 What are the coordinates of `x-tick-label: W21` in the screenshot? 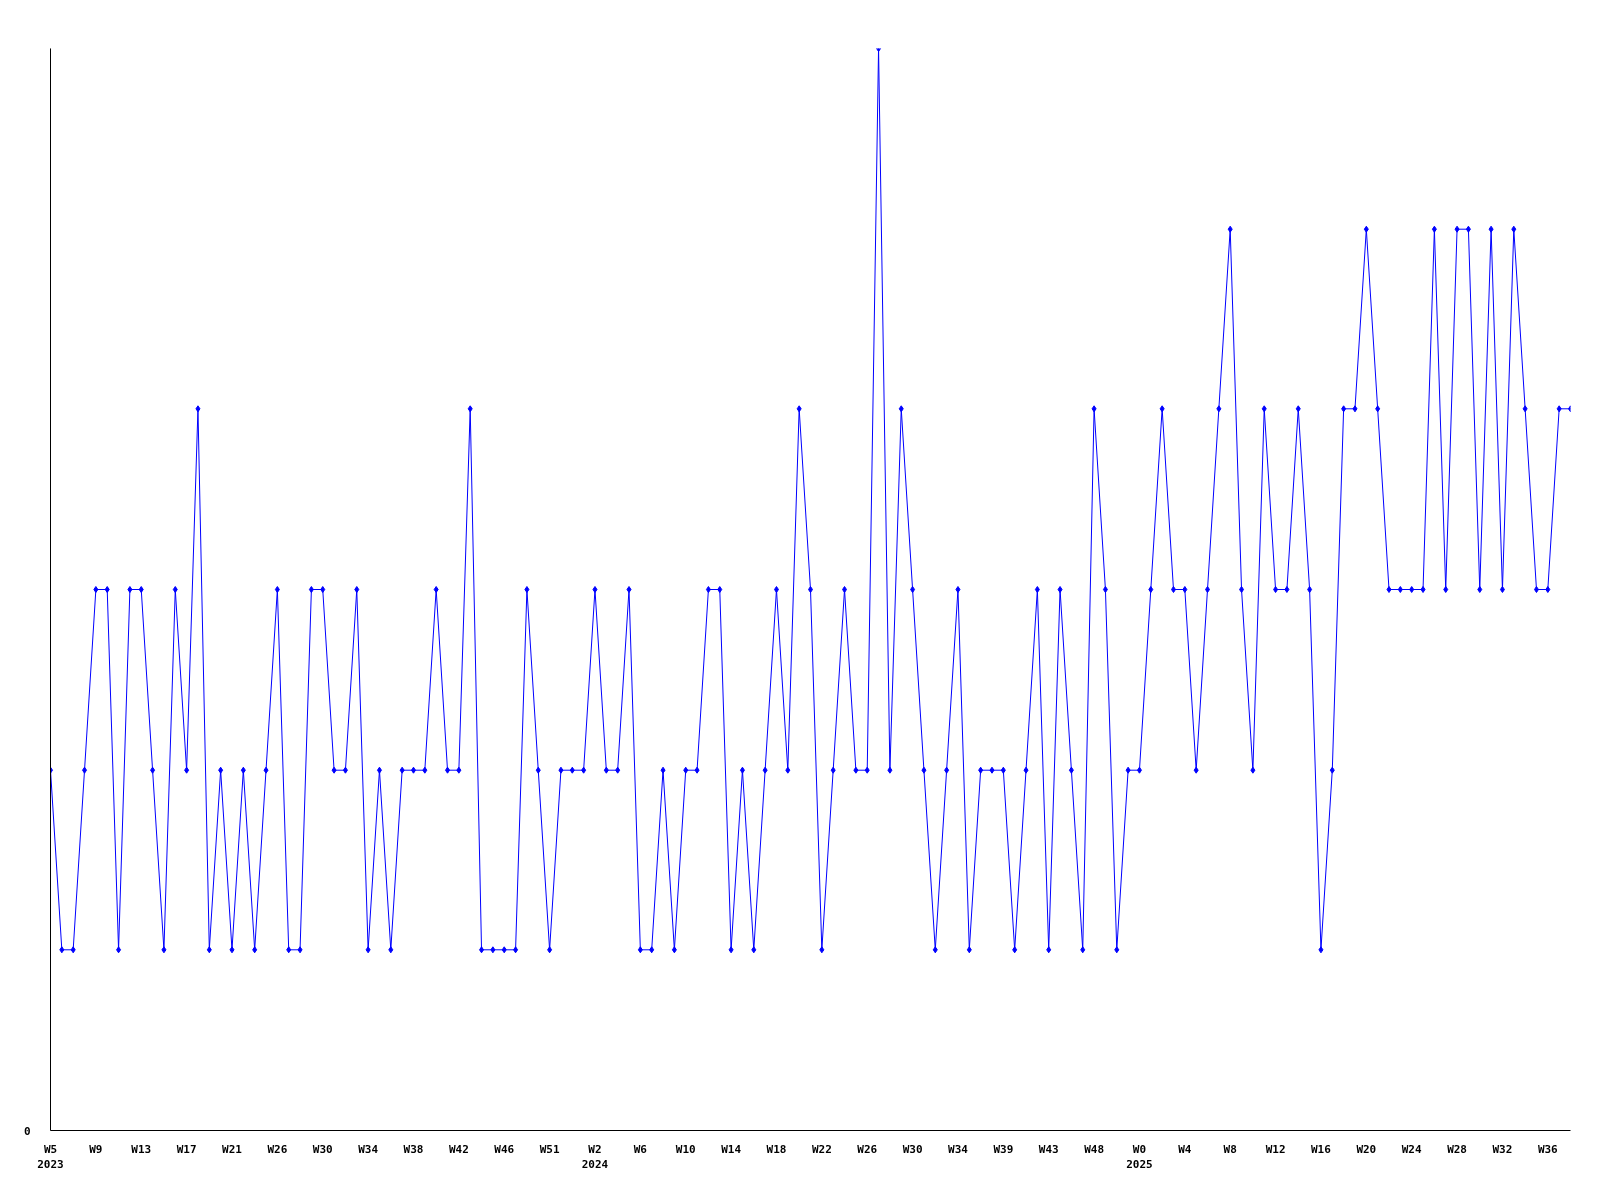 It's located at (232, 1149).